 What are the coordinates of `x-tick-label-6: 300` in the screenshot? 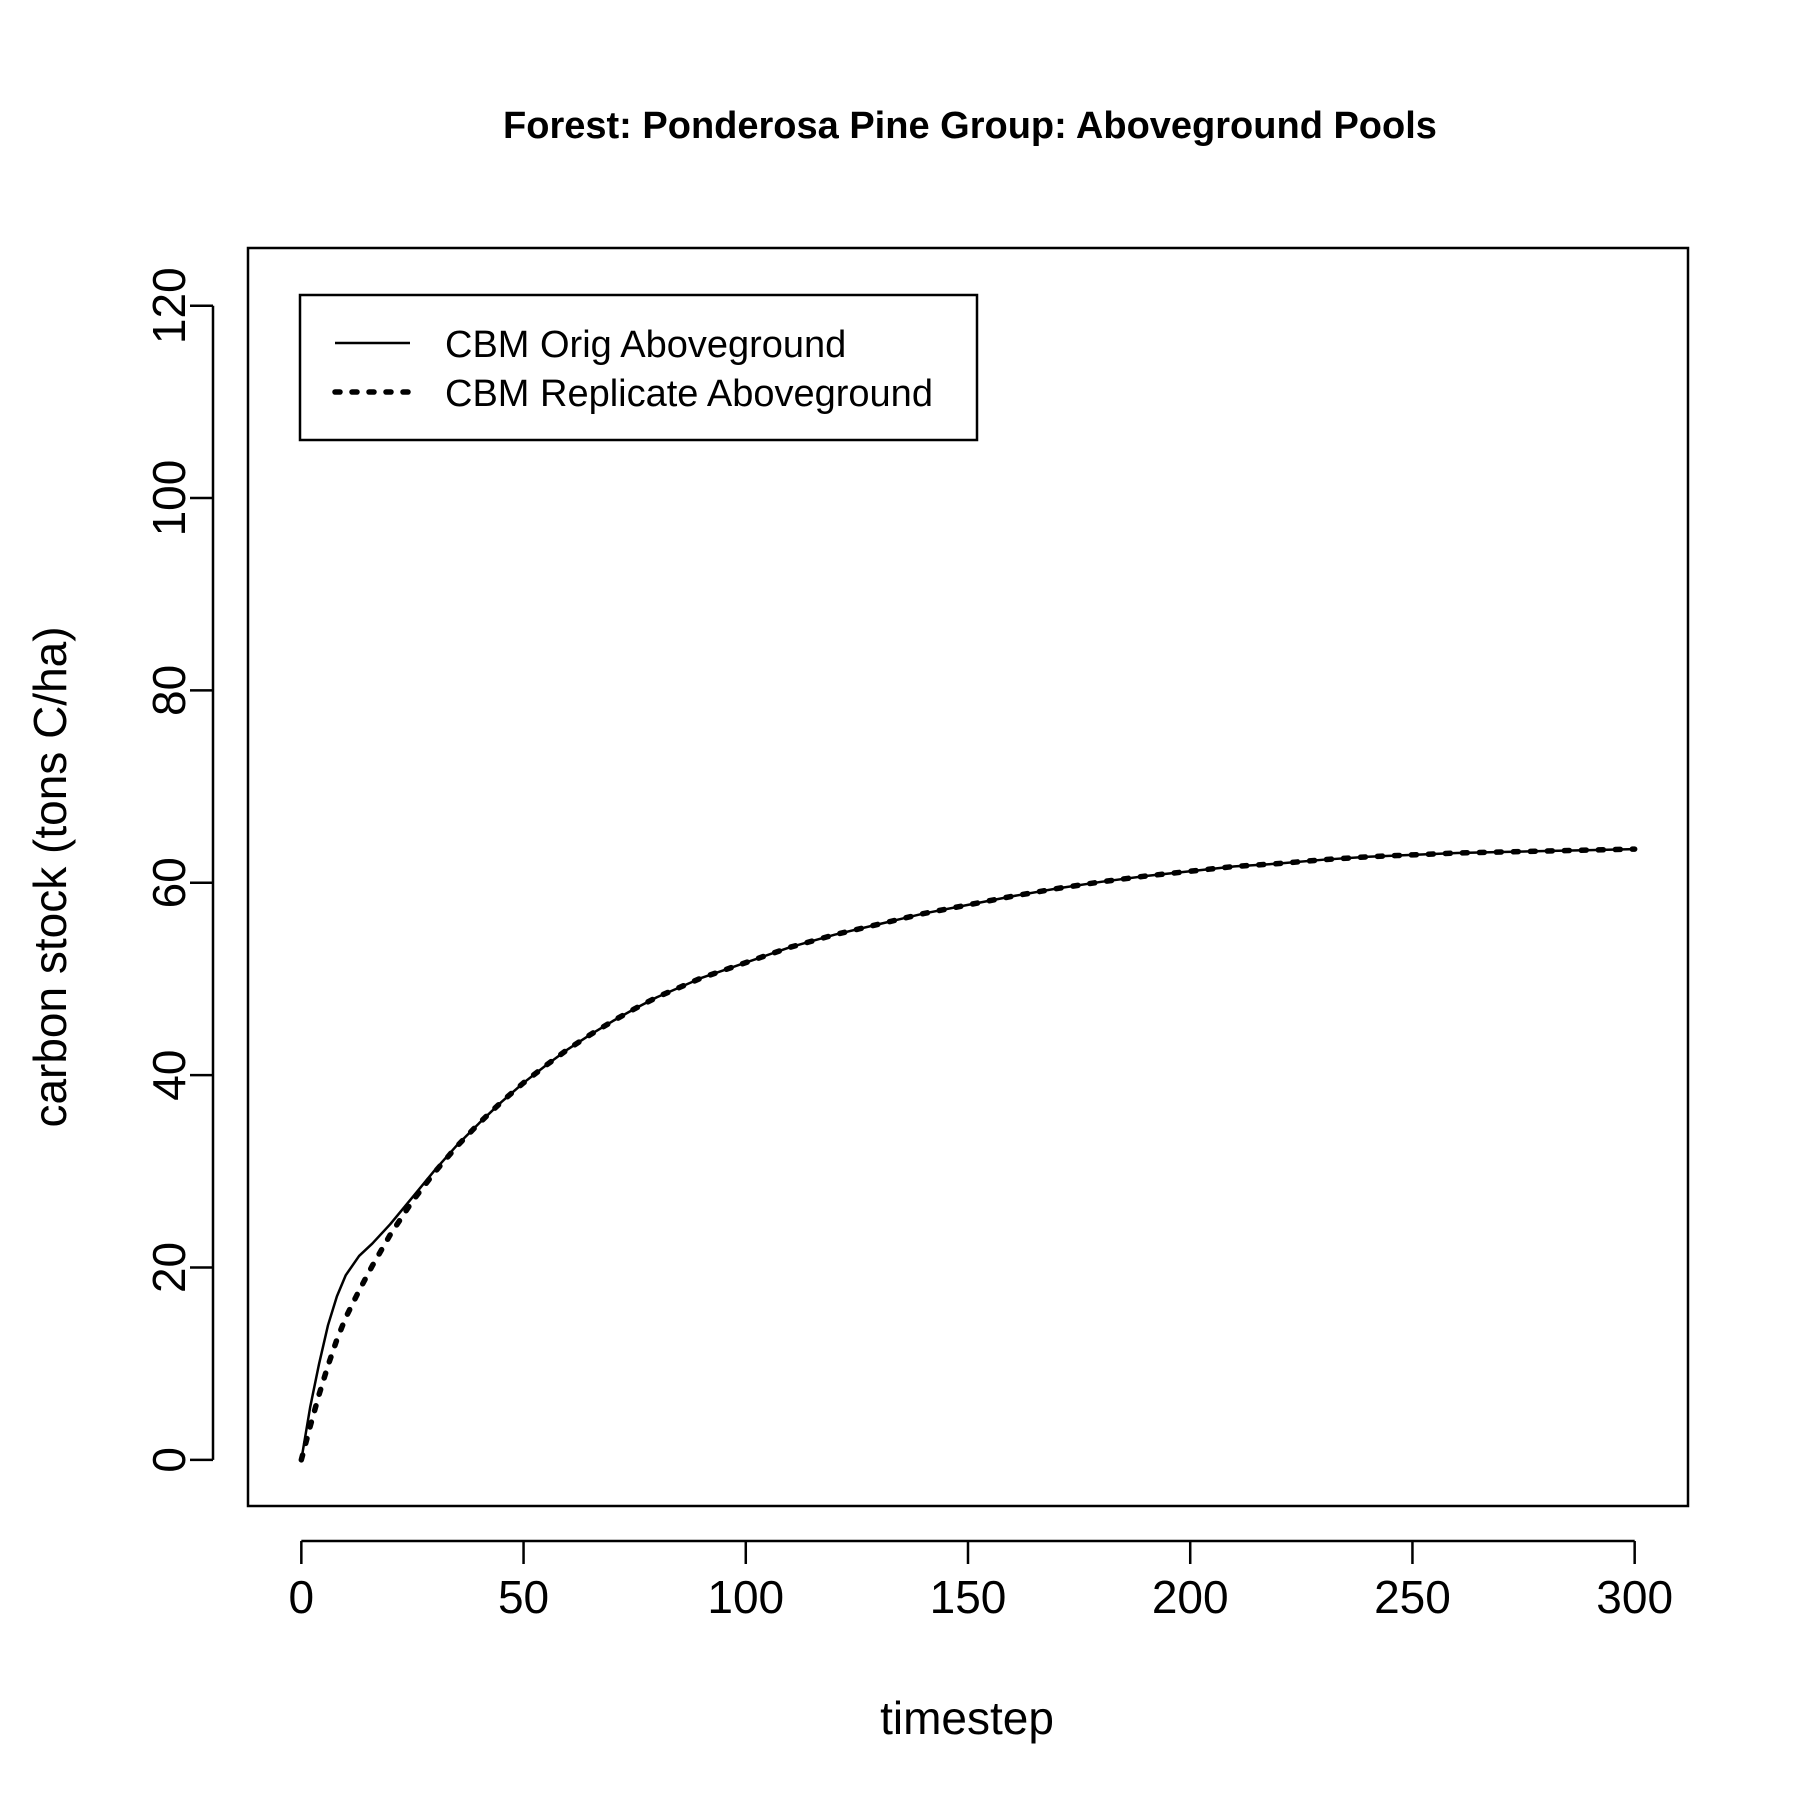 It's located at (1634, 1597).